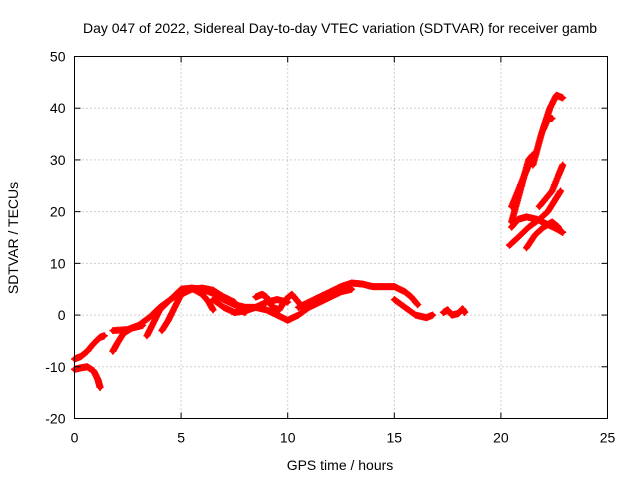  What do you see at coordinates (58, 57) in the screenshot?
I see `y-tick-label: 50` at bounding box center [58, 57].